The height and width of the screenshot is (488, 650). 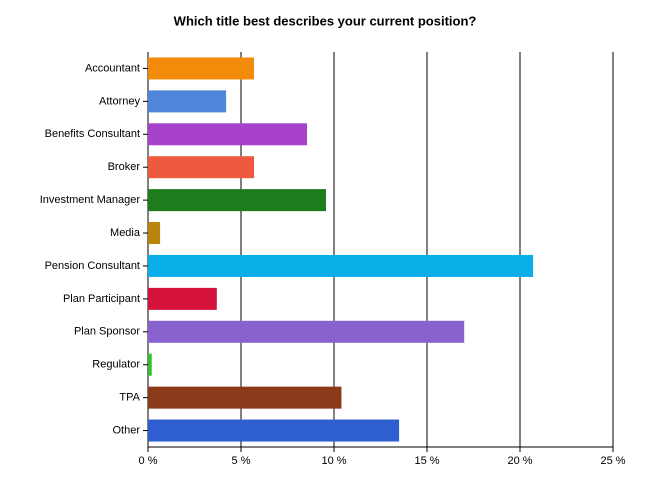 What do you see at coordinates (148, 461) in the screenshot?
I see `x-tick-label: 0 %` at bounding box center [148, 461].